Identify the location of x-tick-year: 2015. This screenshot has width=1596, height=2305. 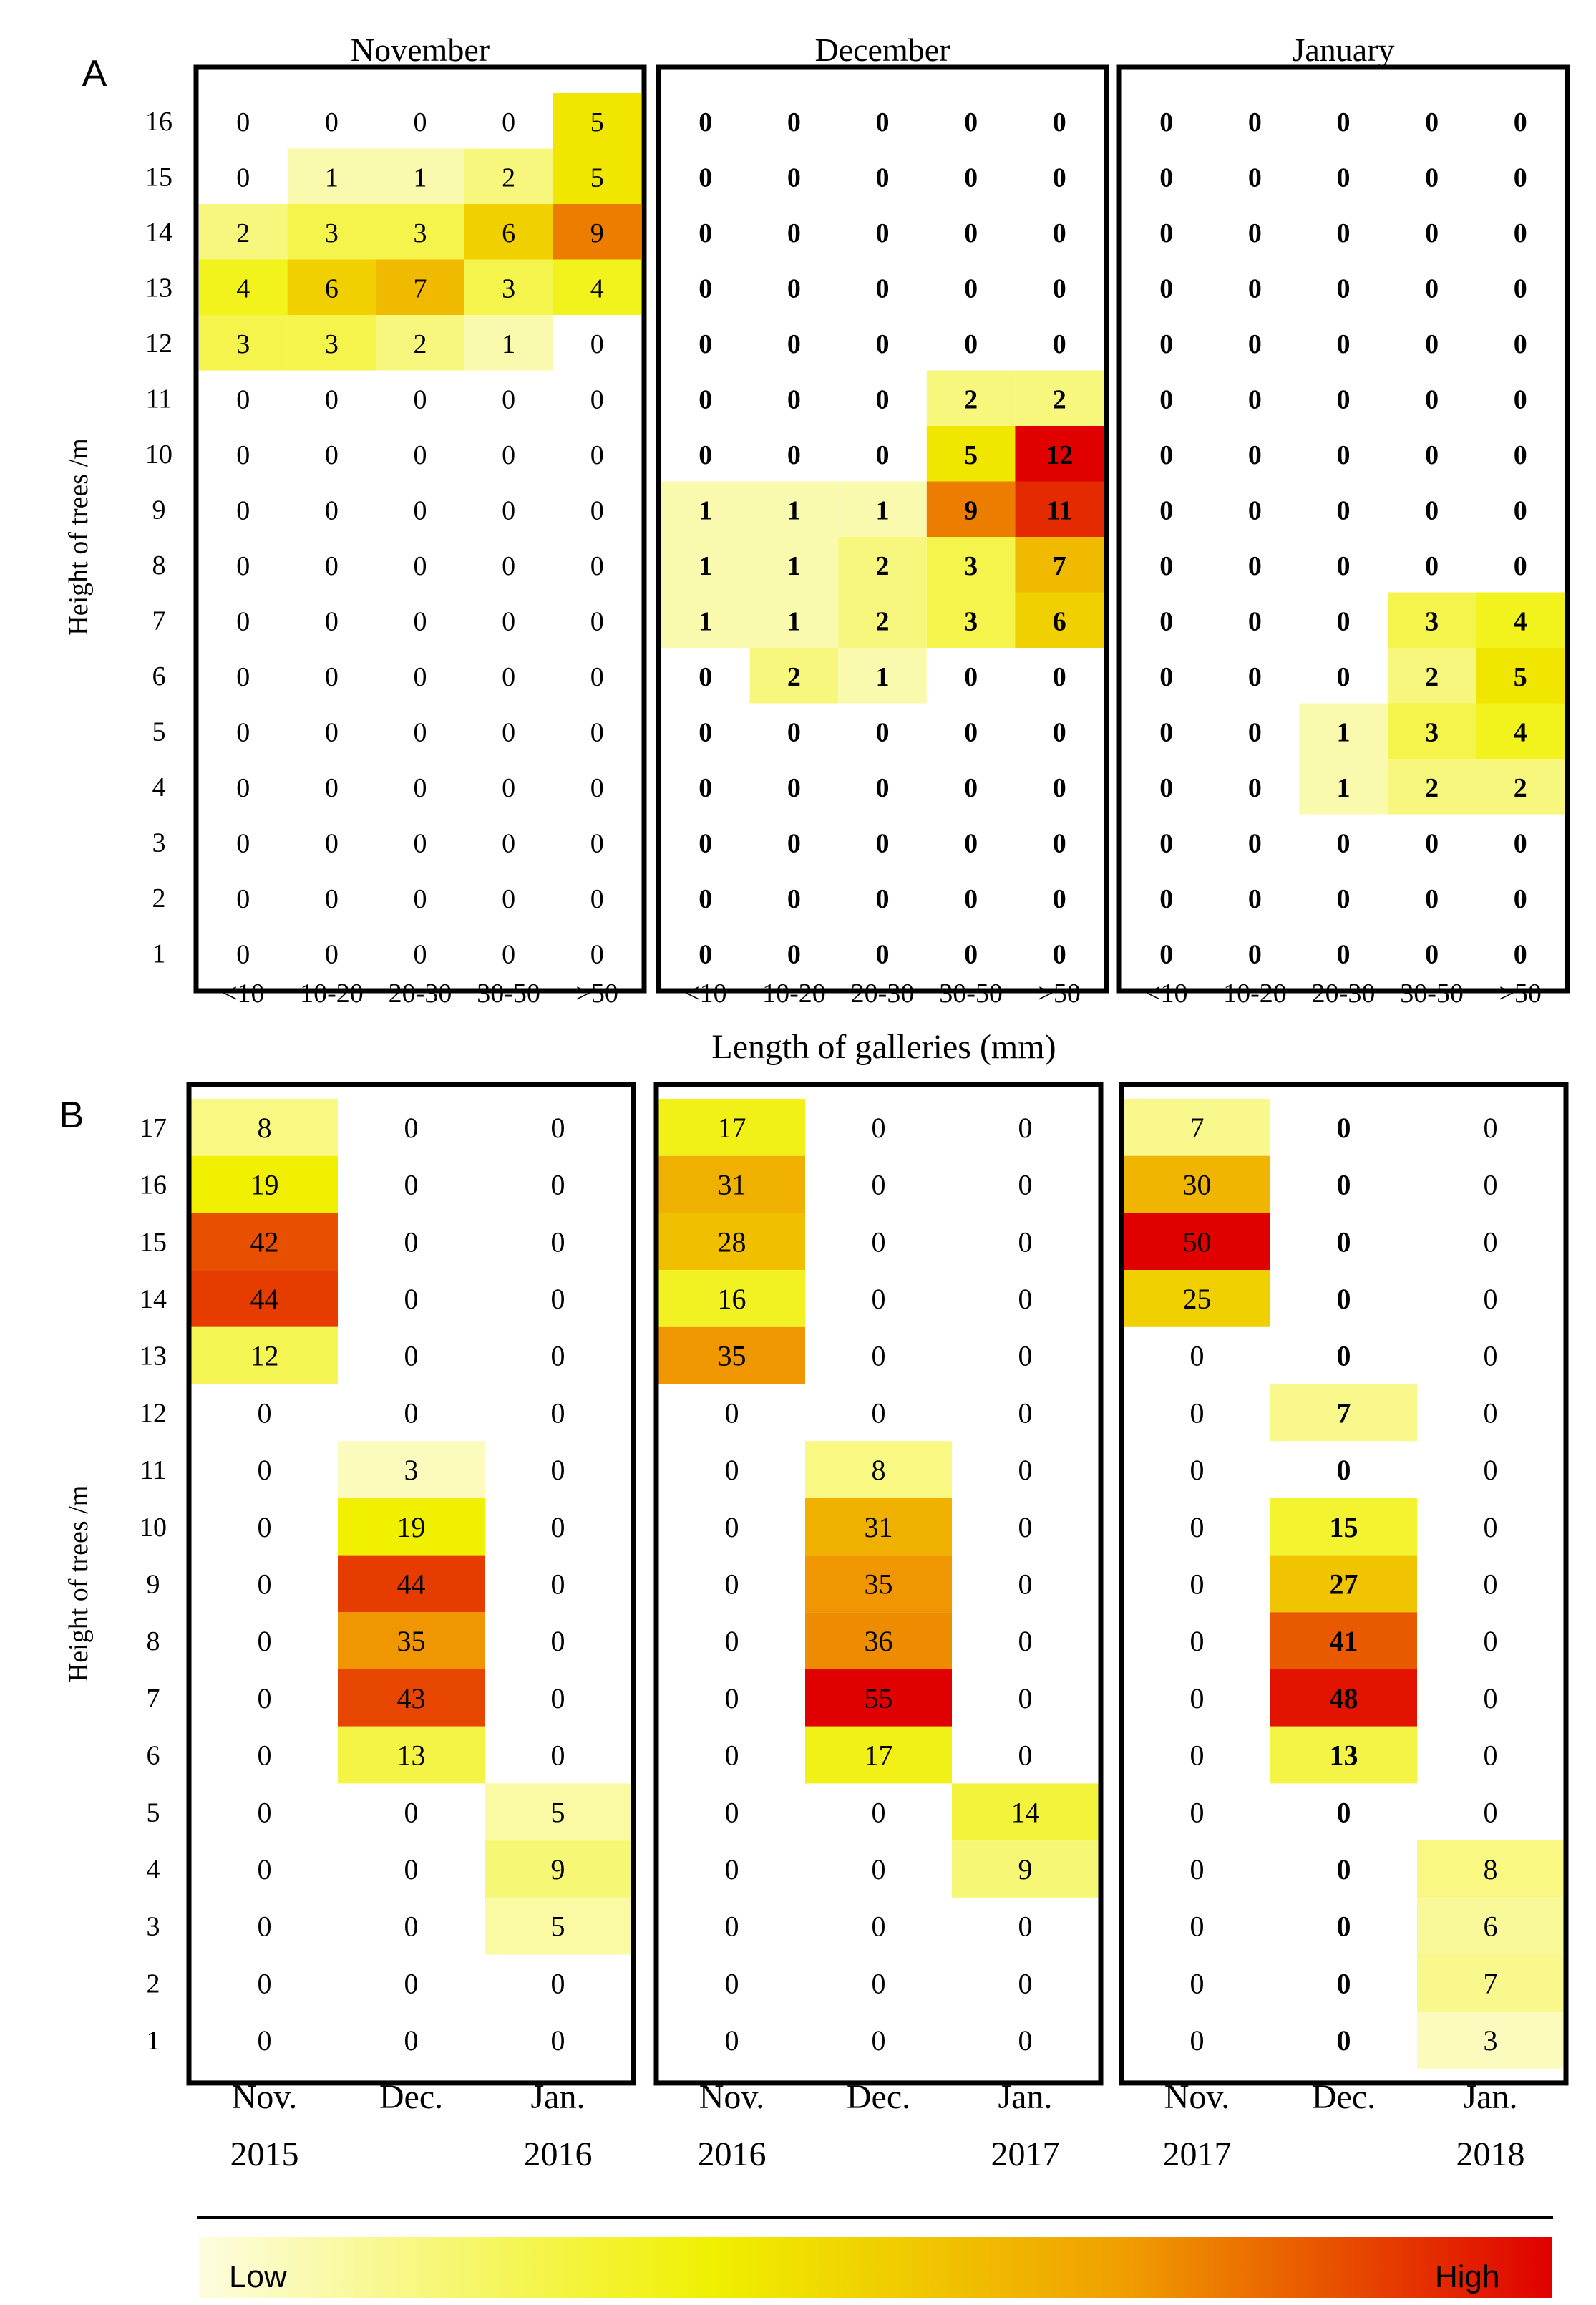
(264, 2154).